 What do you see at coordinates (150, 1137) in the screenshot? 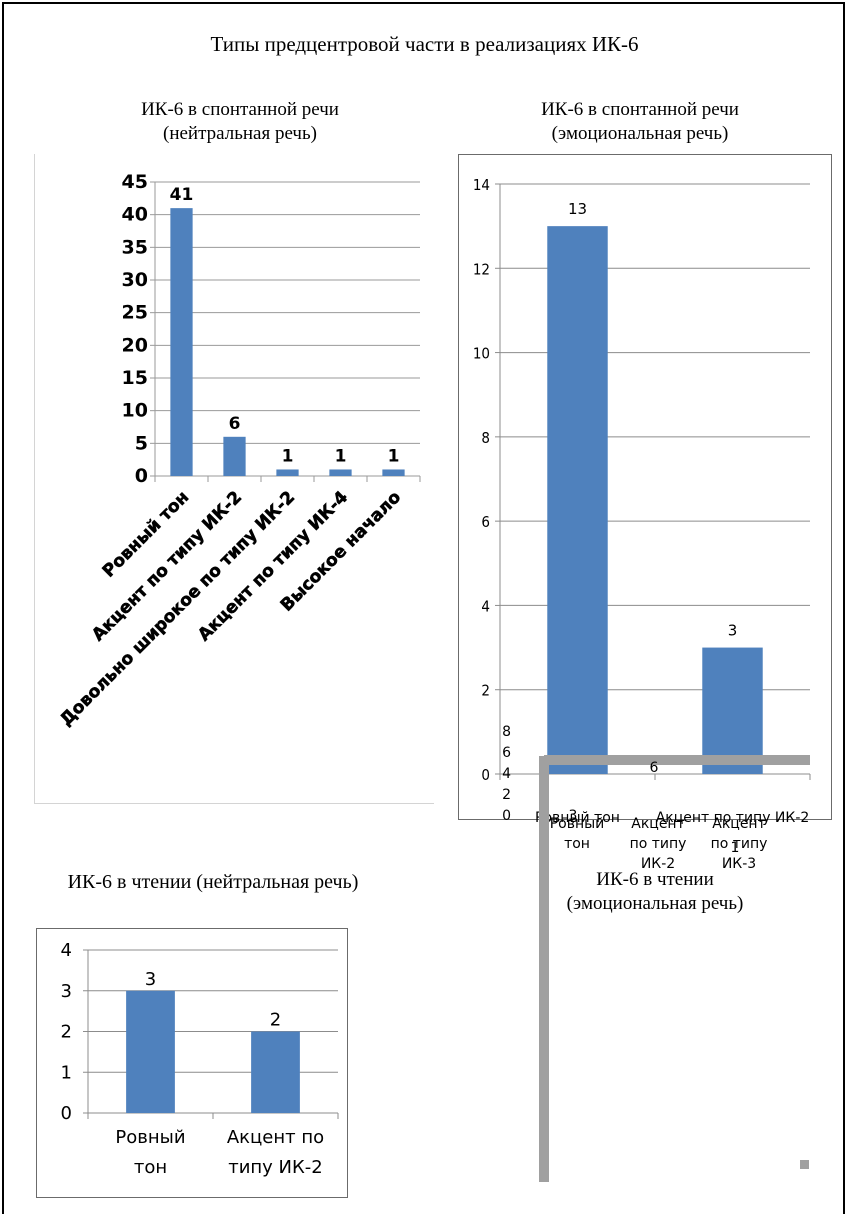
I see `chart3-category-label: Ровный` at bounding box center [150, 1137].